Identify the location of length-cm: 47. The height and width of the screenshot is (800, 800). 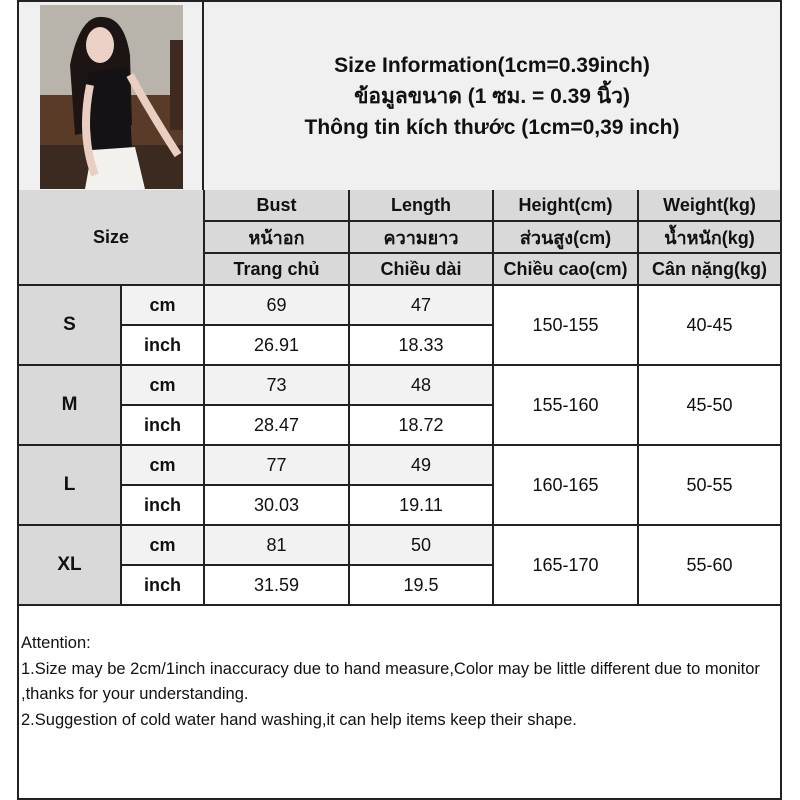
(421, 305).